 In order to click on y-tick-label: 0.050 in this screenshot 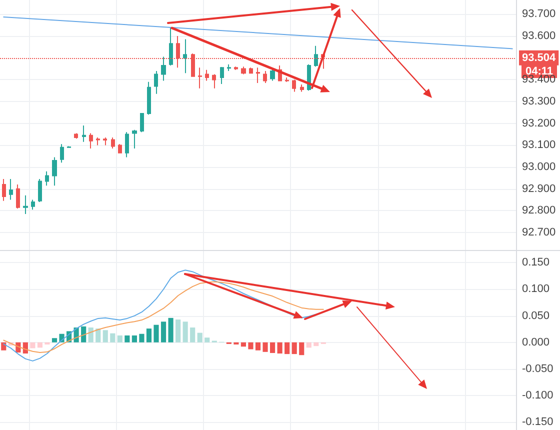, I will do `click(536, 316)`.